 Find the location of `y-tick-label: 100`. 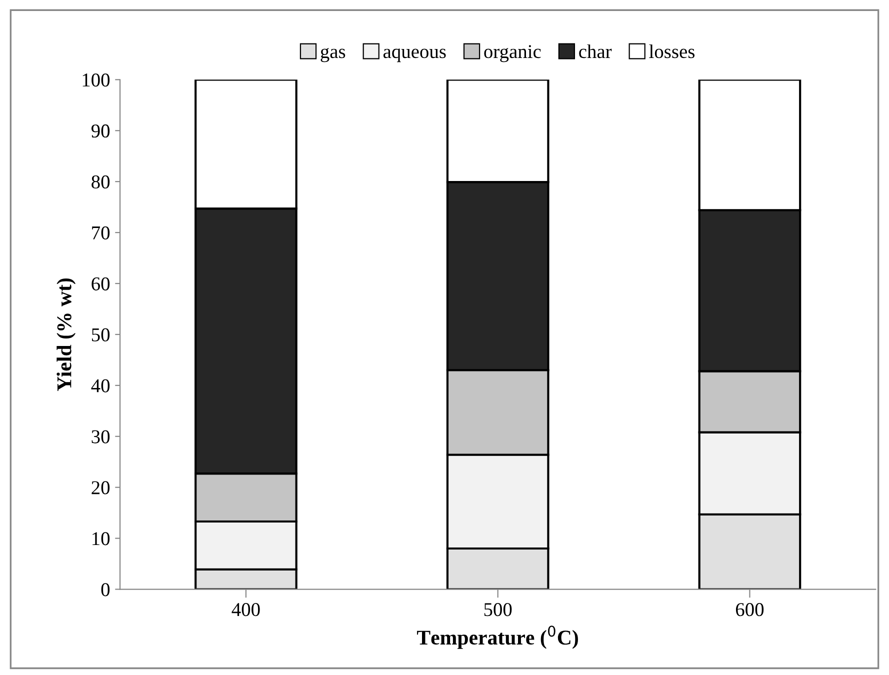

y-tick-label: 100 is located at coordinates (96, 80).